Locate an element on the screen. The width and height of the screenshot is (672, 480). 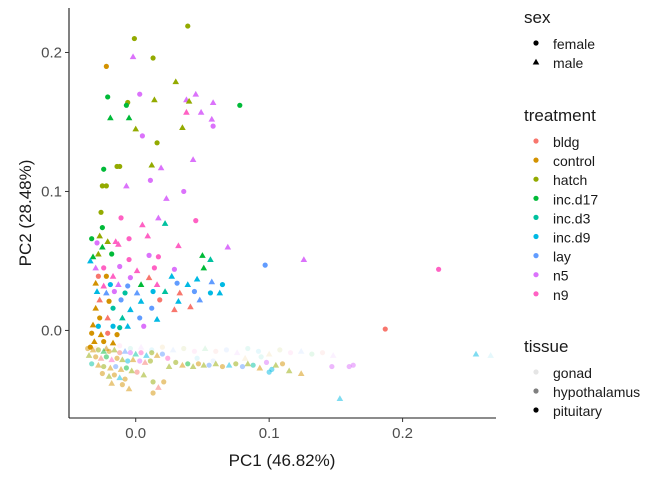
y-tick-label: 0.1 is located at coordinates (51, 191).